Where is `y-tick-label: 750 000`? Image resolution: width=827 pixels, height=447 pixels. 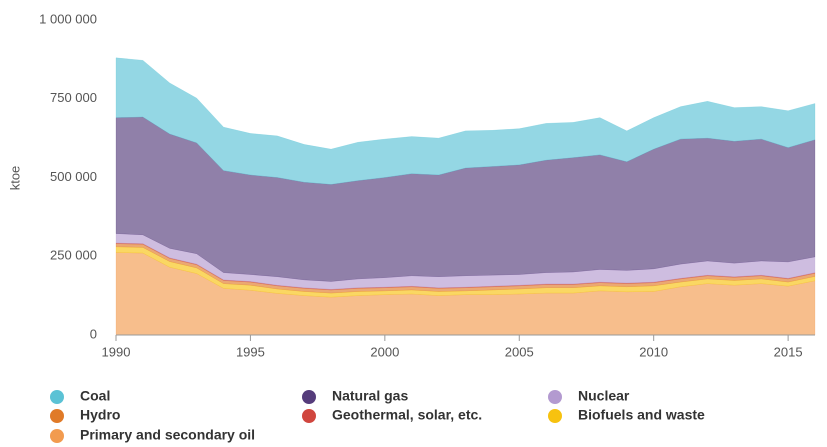 y-tick-label: 750 000 is located at coordinates (73, 97).